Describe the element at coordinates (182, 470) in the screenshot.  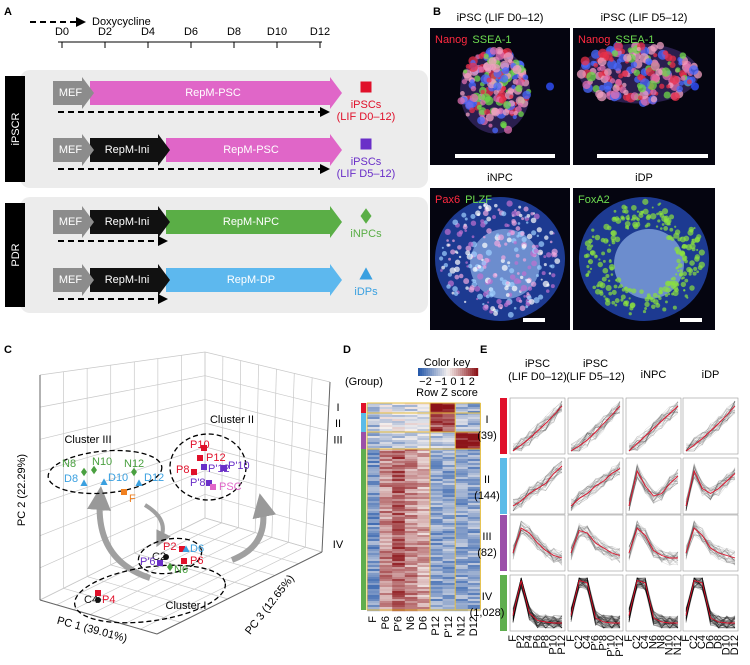
I see `point-label: P8` at that location.